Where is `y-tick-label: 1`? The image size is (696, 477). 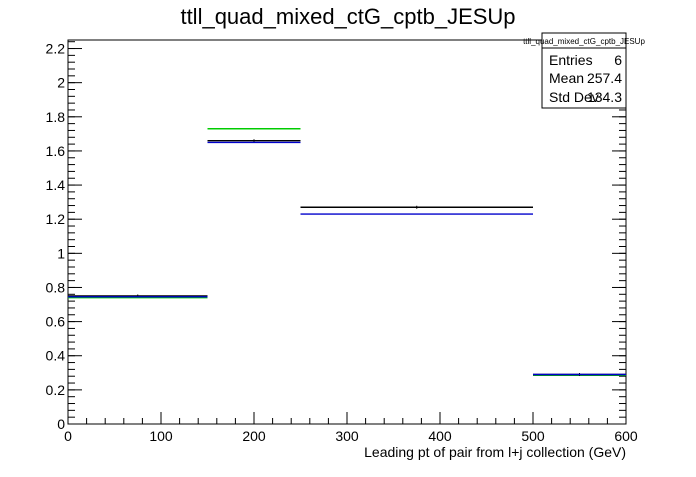 y-tick-label: 1 is located at coordinates (61, 253).